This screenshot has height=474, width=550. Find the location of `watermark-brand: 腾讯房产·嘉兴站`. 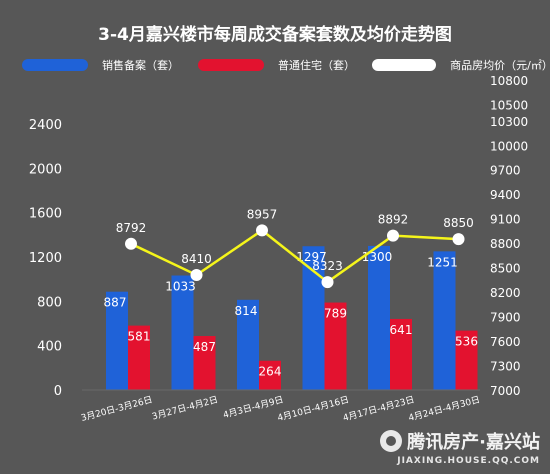

watermark-brand: 腾讯房产·嘉兴站 is located at coordinates (473, 442).